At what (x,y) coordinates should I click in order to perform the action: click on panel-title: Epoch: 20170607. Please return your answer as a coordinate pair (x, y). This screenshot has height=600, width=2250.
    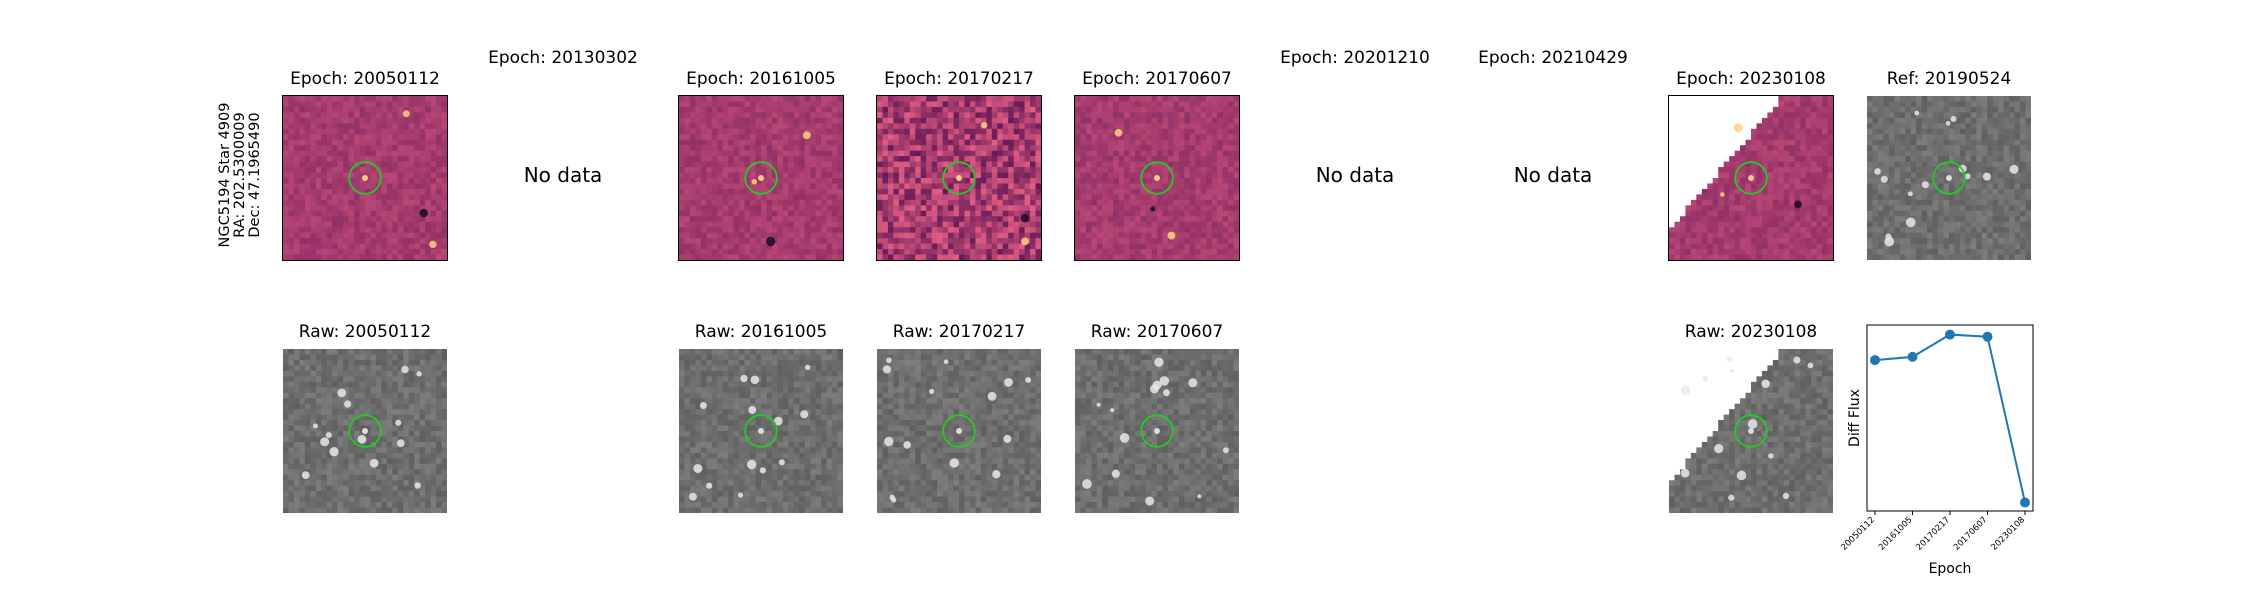
    Looking at the image, I should click on (1157, 79).